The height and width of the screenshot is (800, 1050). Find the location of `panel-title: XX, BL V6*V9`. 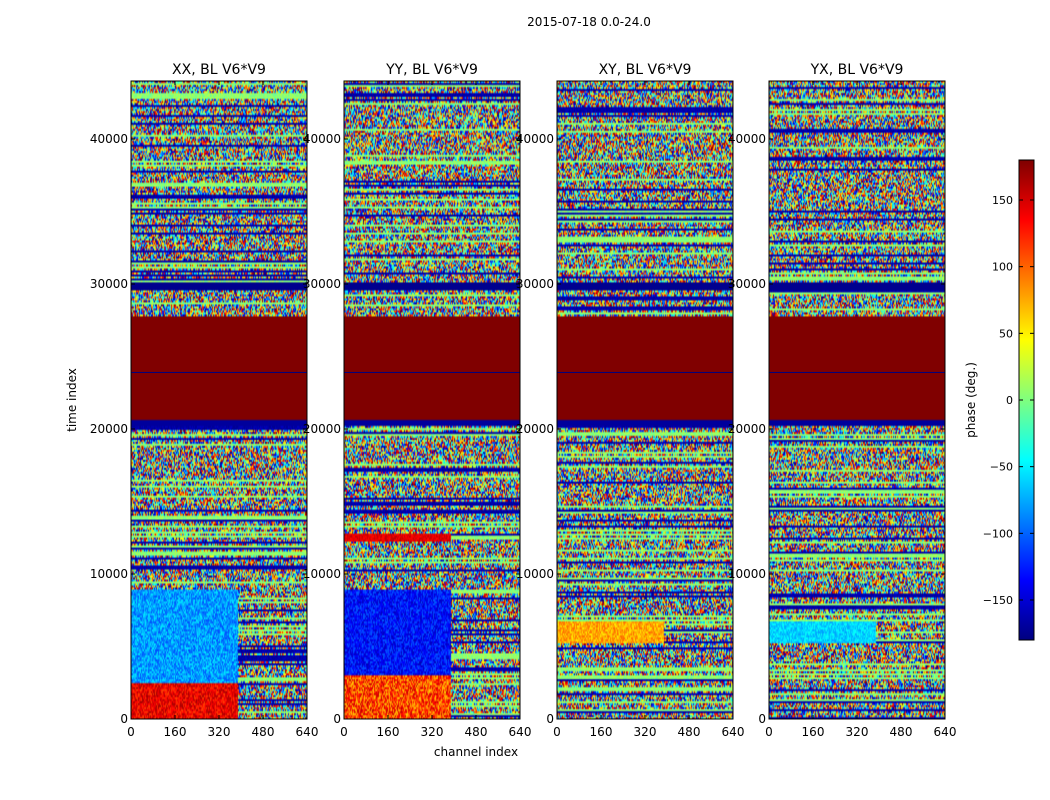

panel-title: XX, BL V6*V9 is located at coordinates (219, 70).